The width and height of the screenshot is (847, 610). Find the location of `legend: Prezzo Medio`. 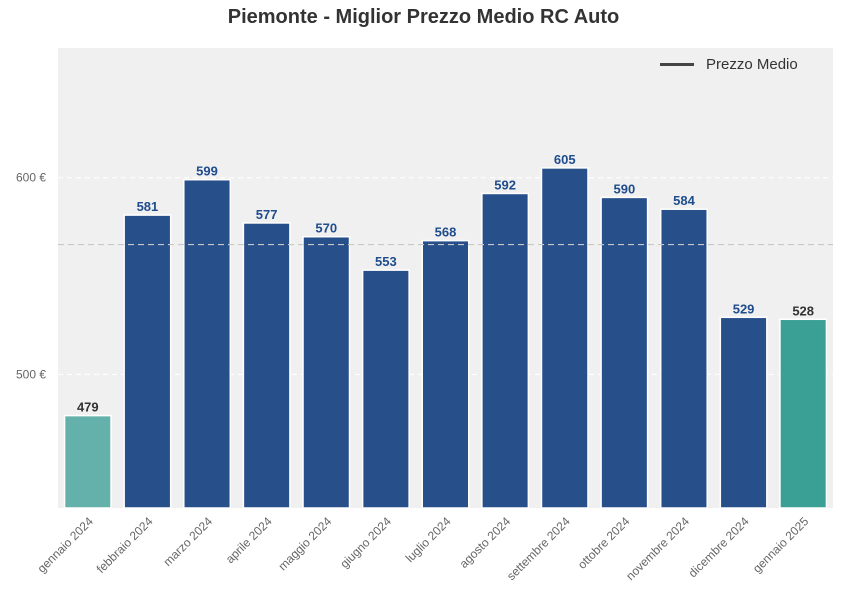

legend: Prezzo Medio is located at coordinates (729, 64).